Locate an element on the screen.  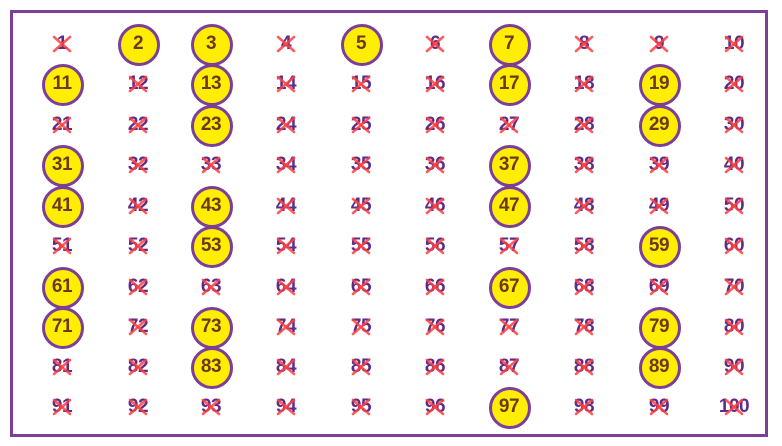
crossed-number-cell: 62 is located at coordinates (138, 287).